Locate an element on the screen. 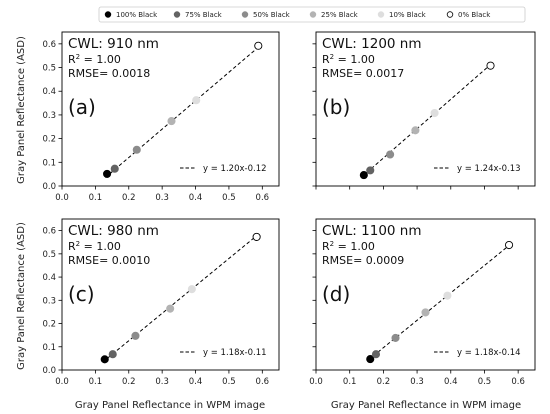 The height and width of the screenshot is (414, 550). cwl-label: CWL: 910 nm is located at coordinates (113, 44).